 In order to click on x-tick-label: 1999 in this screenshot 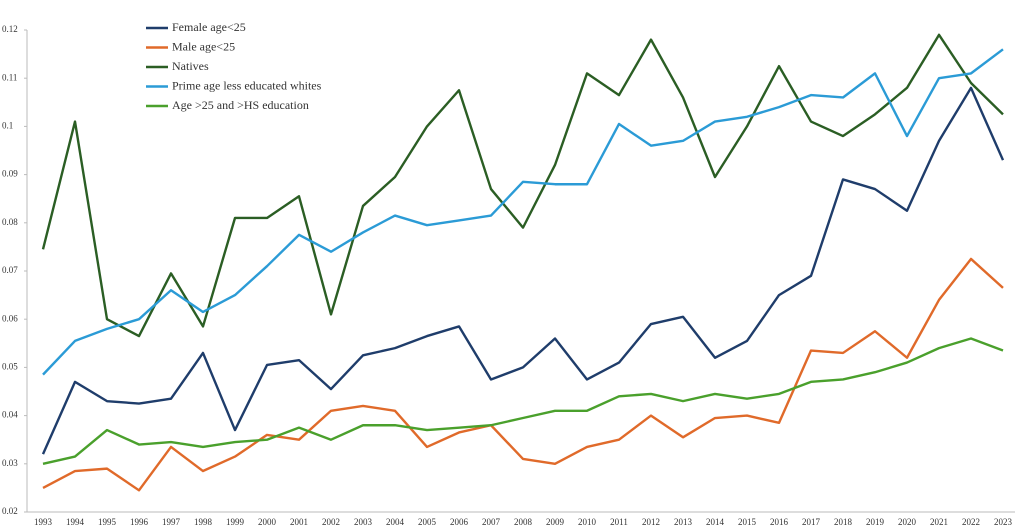, I will do `click(235, 522)`.